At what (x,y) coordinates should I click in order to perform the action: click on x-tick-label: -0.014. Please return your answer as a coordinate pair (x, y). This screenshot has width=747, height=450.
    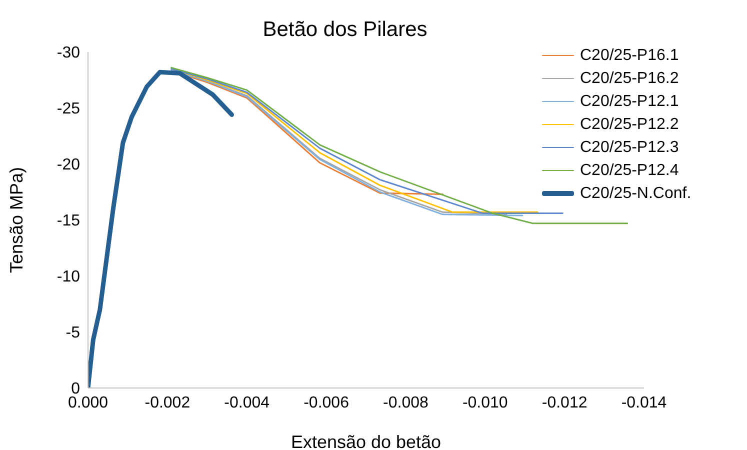
    Looking at the image, I should click on (644, 403).